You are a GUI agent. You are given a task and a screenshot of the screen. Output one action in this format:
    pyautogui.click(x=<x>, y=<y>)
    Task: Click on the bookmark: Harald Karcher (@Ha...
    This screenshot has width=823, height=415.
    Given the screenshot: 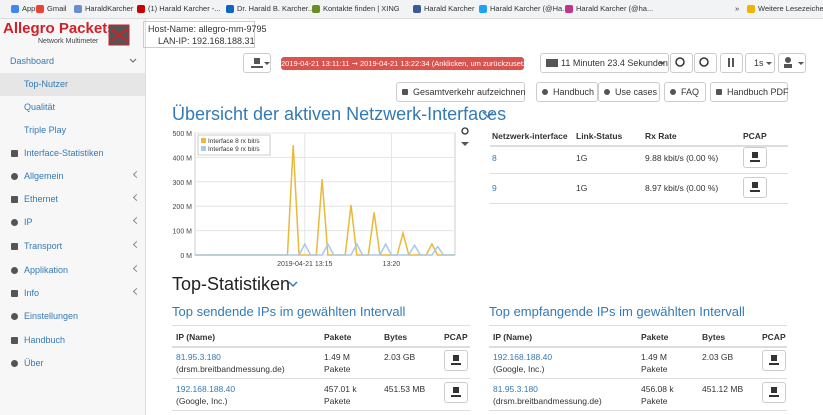 What is the action you would take?
    pyautogui.click(x=529, y=8)
    